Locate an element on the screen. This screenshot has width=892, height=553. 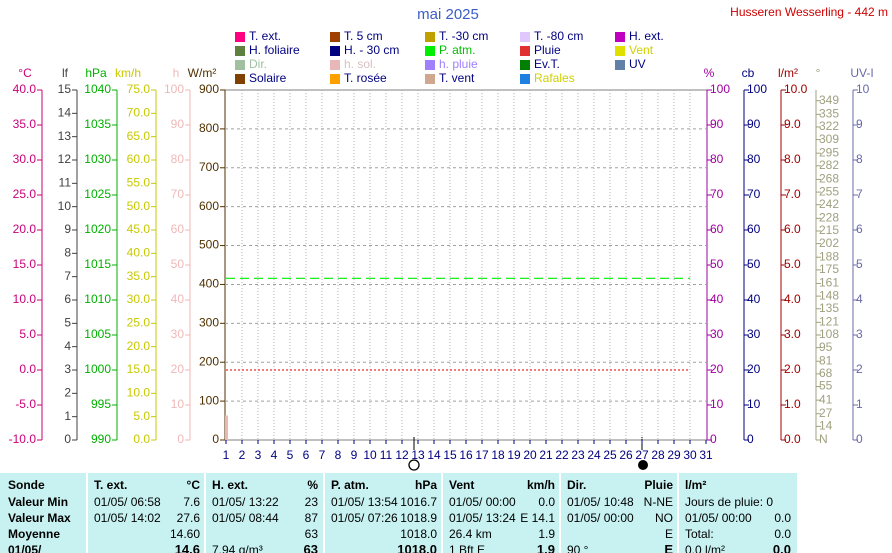
table-cell: 01/05/ 08:44 is located at coordinates (245, 518).